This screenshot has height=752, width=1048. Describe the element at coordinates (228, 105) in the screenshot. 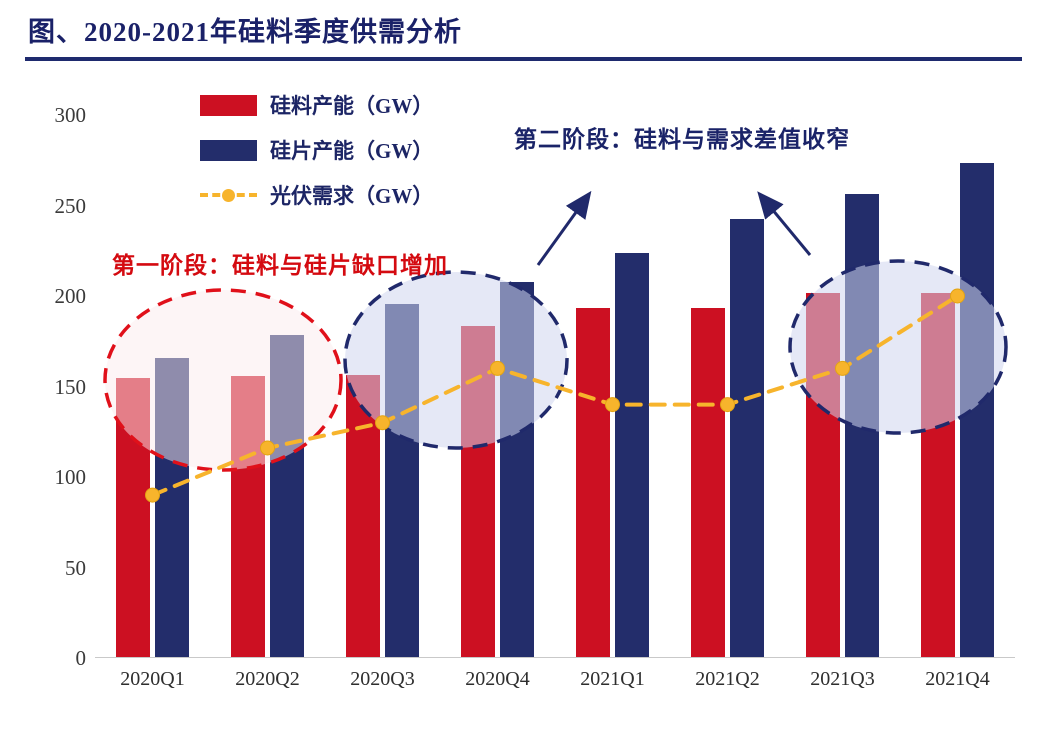

I see `silicon-capacity-swatch` at that location.